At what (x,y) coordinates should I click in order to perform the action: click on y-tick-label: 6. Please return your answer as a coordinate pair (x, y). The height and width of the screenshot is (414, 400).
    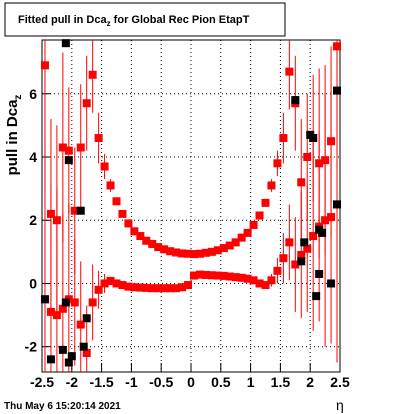
    Looking at the image, I should click on (33, 94).